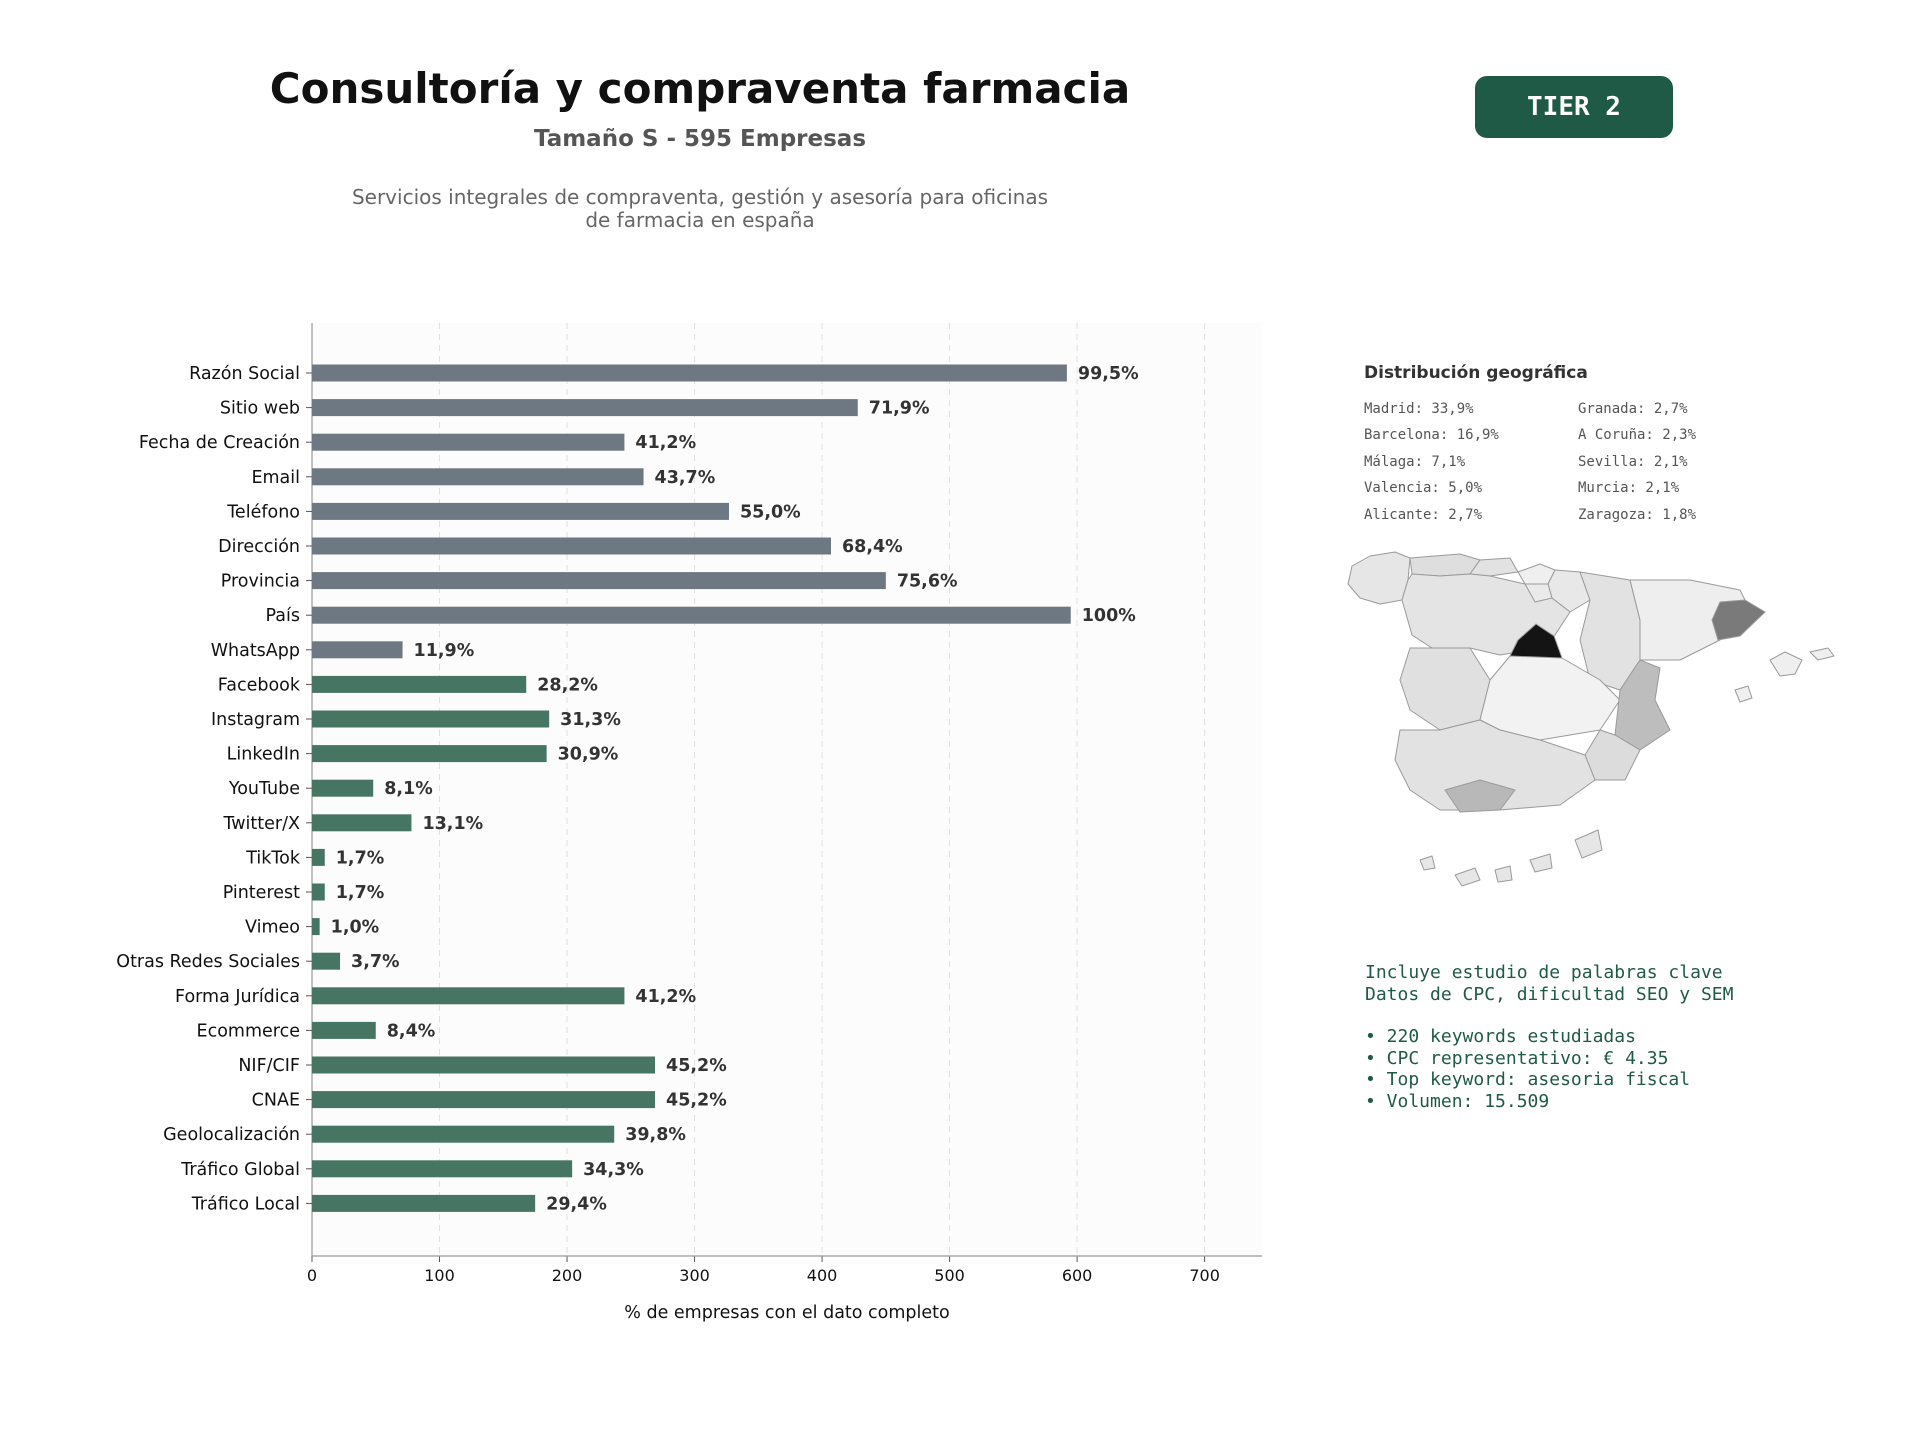 This screenshot has width=1920, height=1440. What do you see at coordinates (452, 824) in the screenshot?
I see `data-label: 13,1%` at bounding box center [452, 824].